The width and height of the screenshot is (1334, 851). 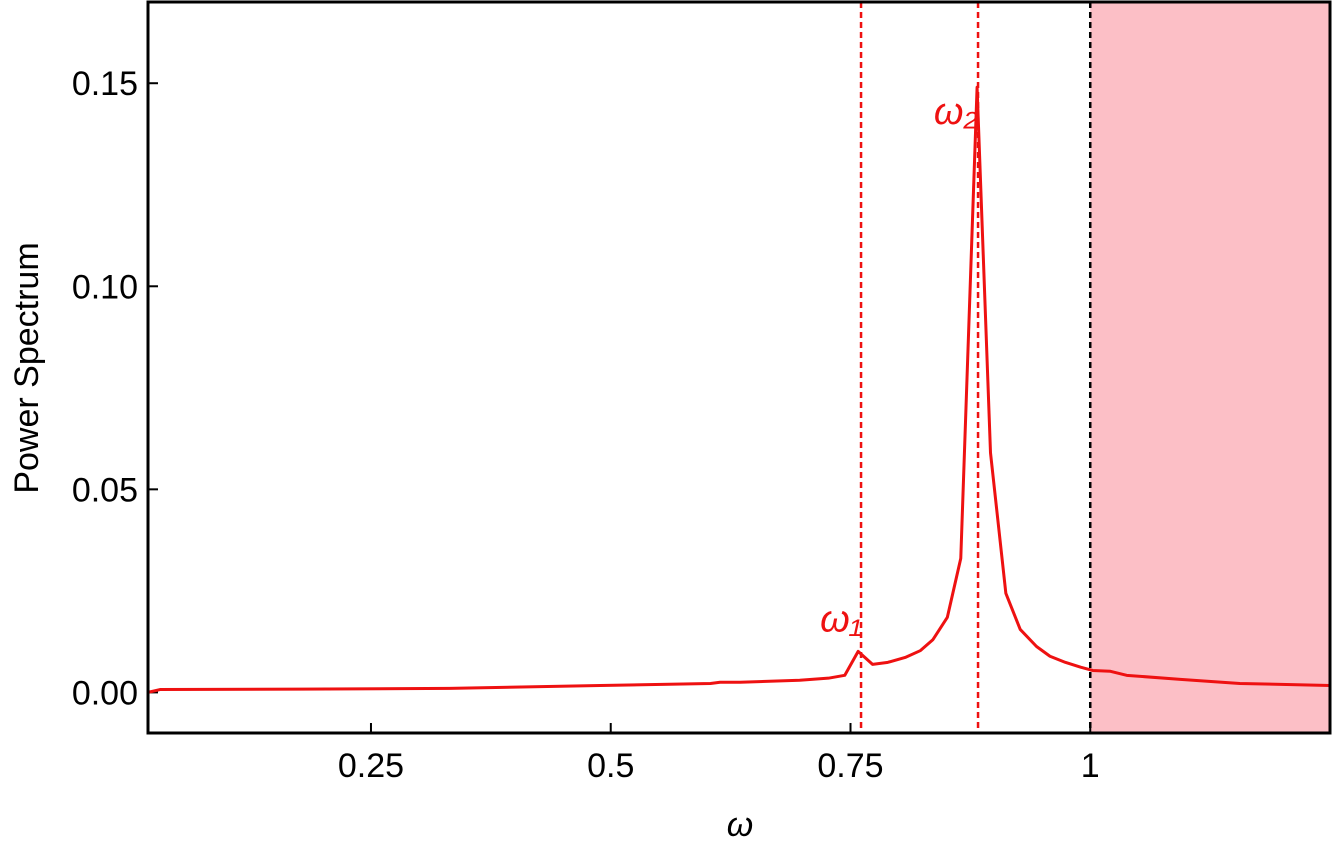 What do you see at coordinates (740, 825) in the screenshot?
I see `x-axis-label: ω` at bounding box center [740, 825].